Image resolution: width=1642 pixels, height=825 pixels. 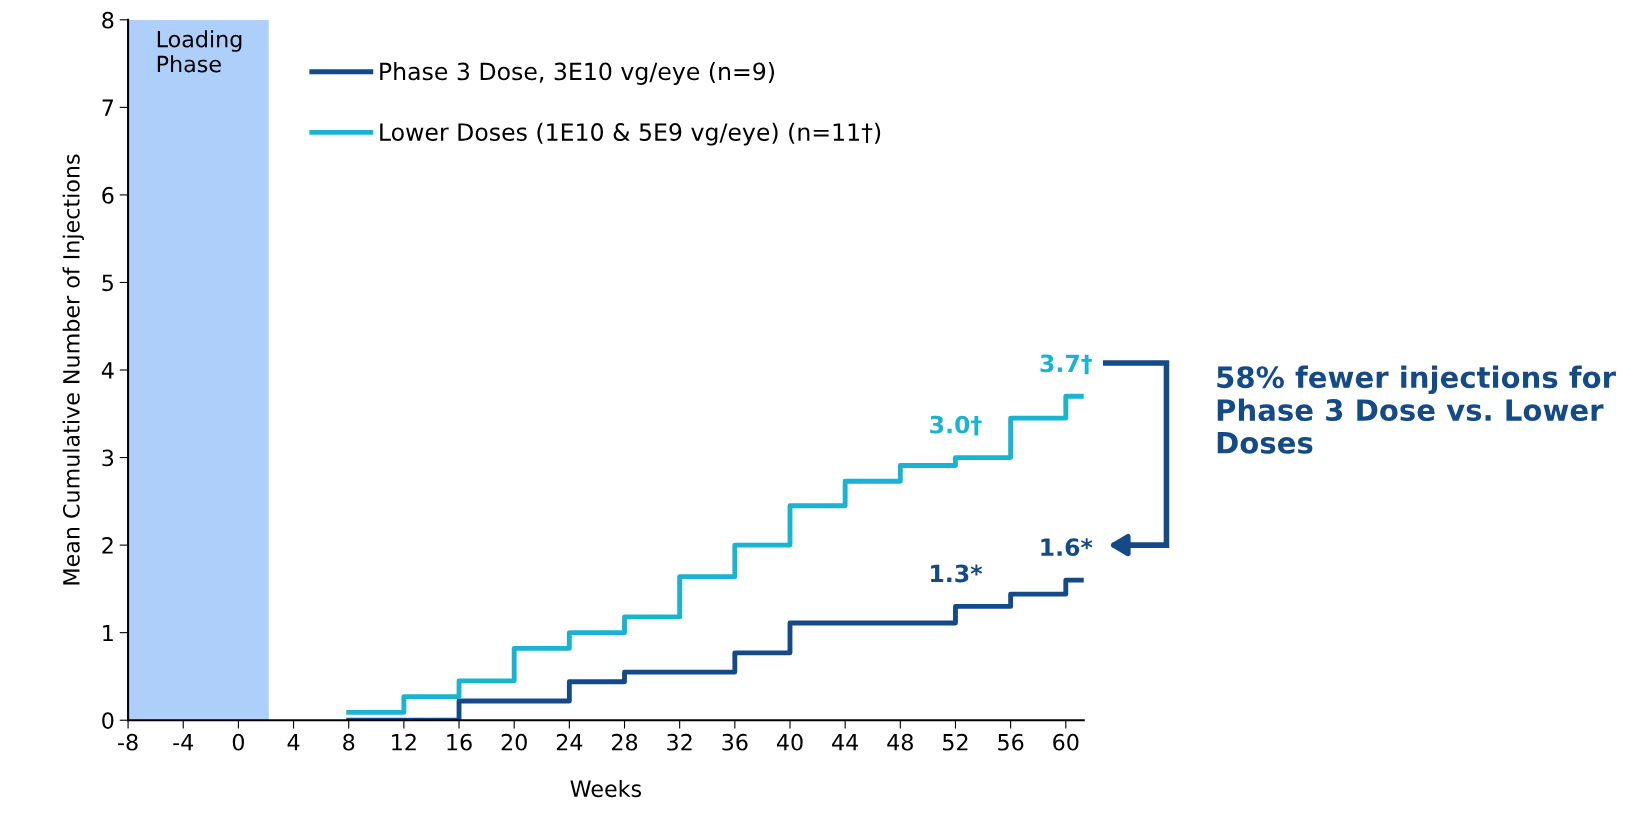 What do you see at coordinates (293, 742) in the screenshot?
I see `x-tick-label: 4` at bounding box center [293, 742].